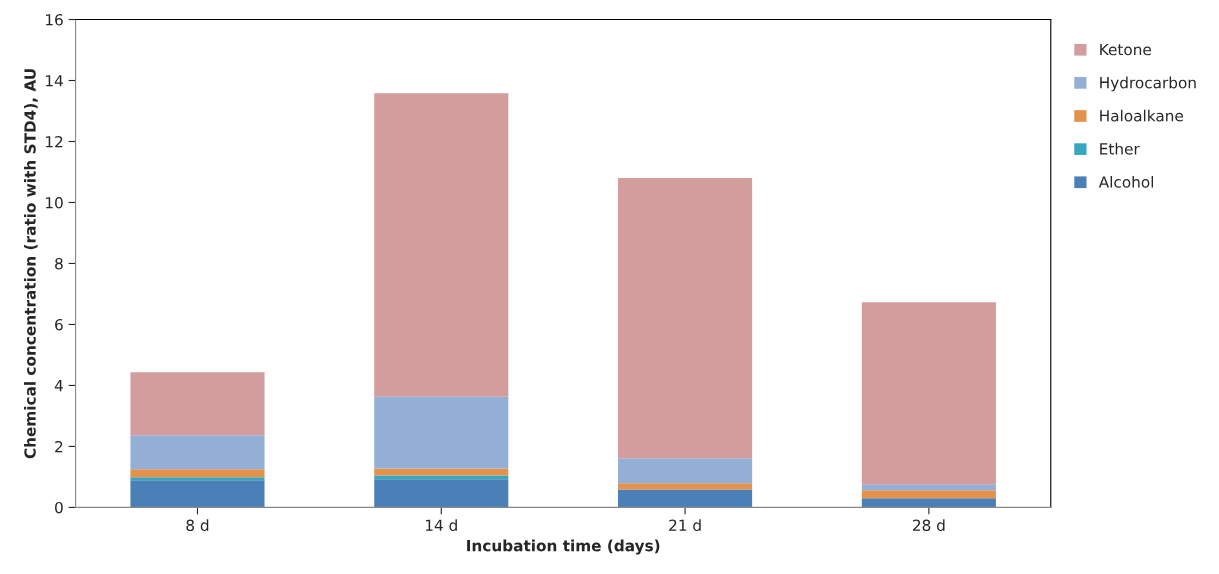 The height and width of the screenshot is (574, 1219). I want to click on legend-label: Alcohol, so click(1126, 181).